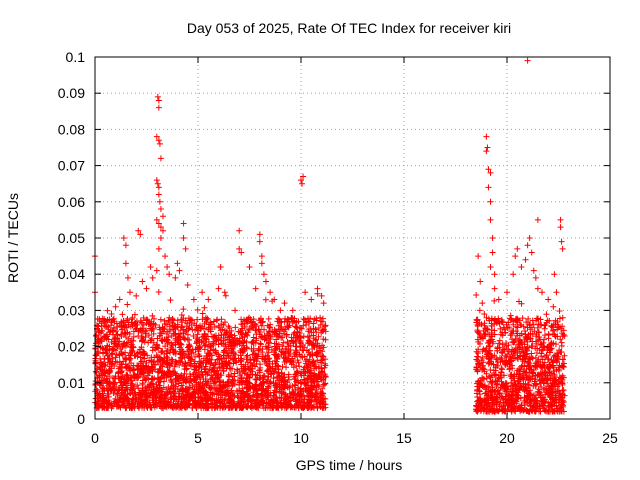 The width and height of the screenshot is (640, 480). What do you see at coordinates (71, 238) in the screenshot?
I see `y-tick-label: 0.05` at bounding box center [71, 238].